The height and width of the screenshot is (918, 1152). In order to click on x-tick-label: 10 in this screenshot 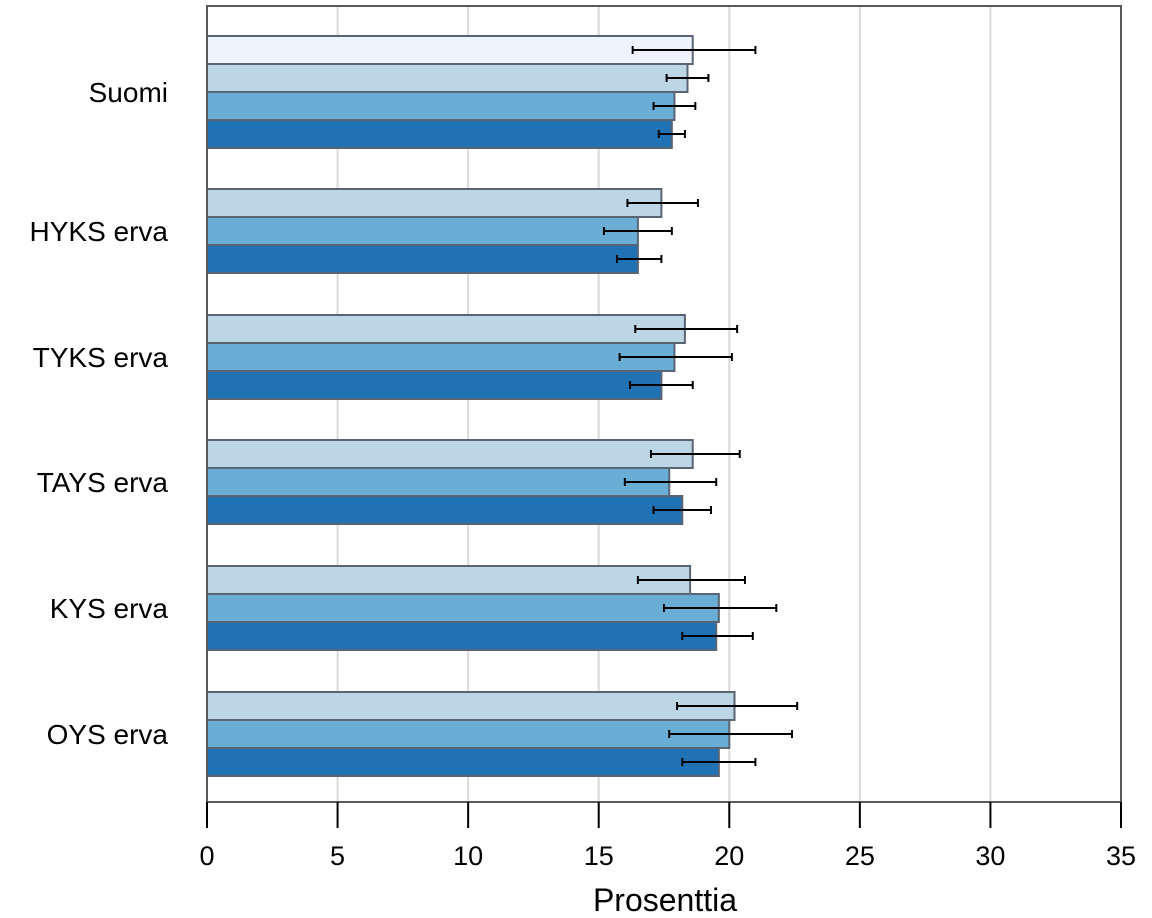, I will do `click(468, 856)`.